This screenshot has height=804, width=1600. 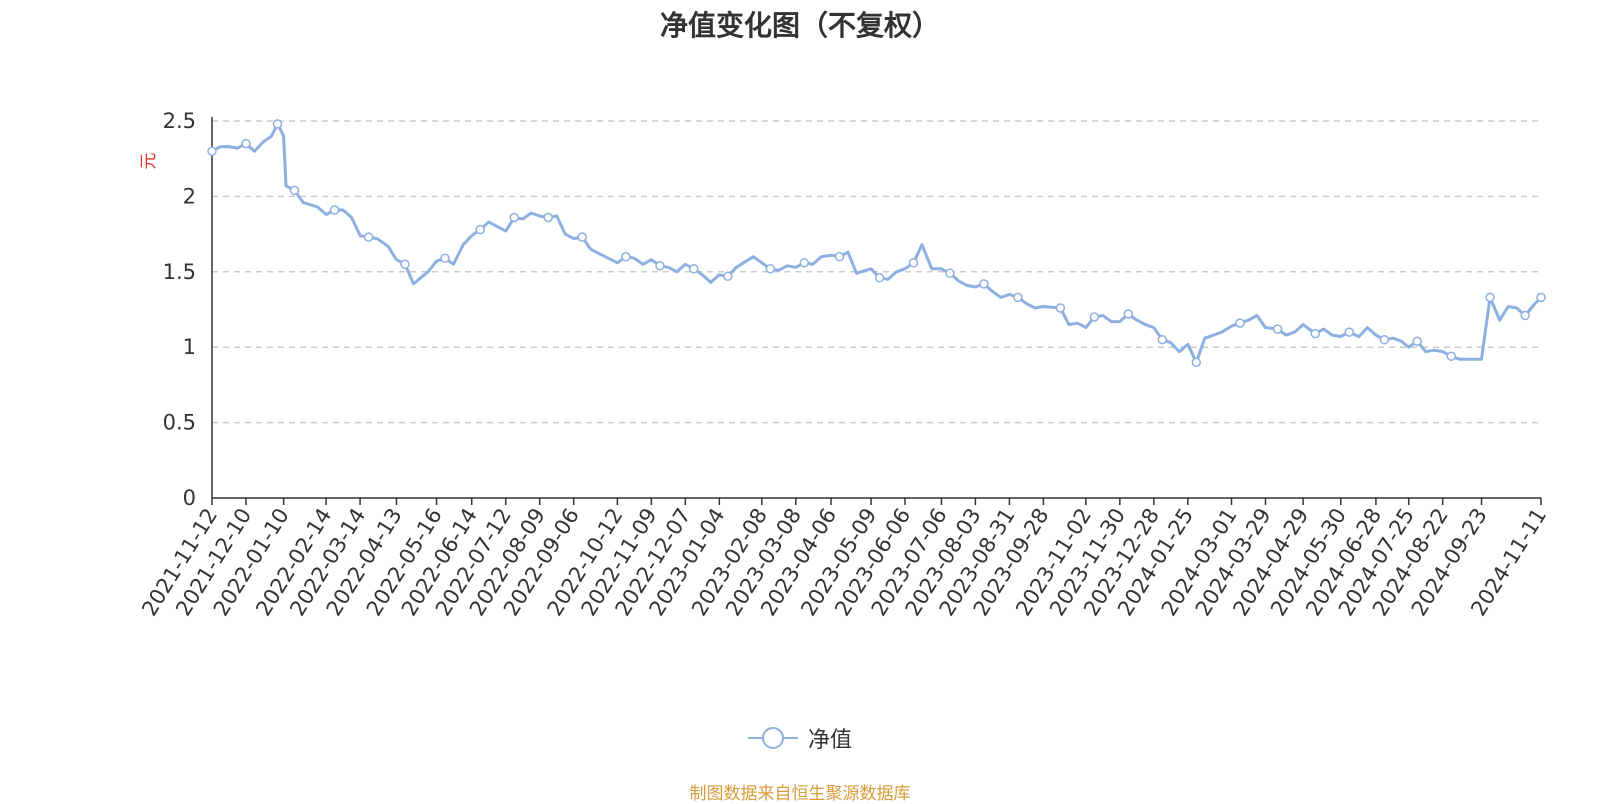 I want to click on y-tick-label: 2, so click(x=189, y=196).